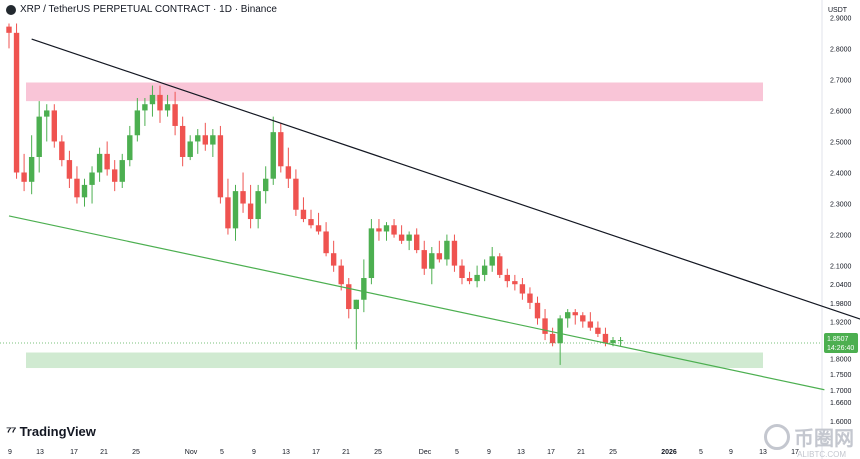  Describe the element at coordinates (254, 452) in the screenshot. I see `x-tick-label: 9` at that location.